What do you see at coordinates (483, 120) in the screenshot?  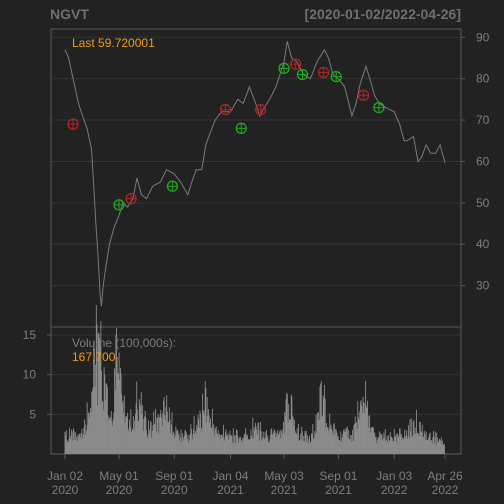 I see `price-tick-label: 70` at bounding box center [483, 120].